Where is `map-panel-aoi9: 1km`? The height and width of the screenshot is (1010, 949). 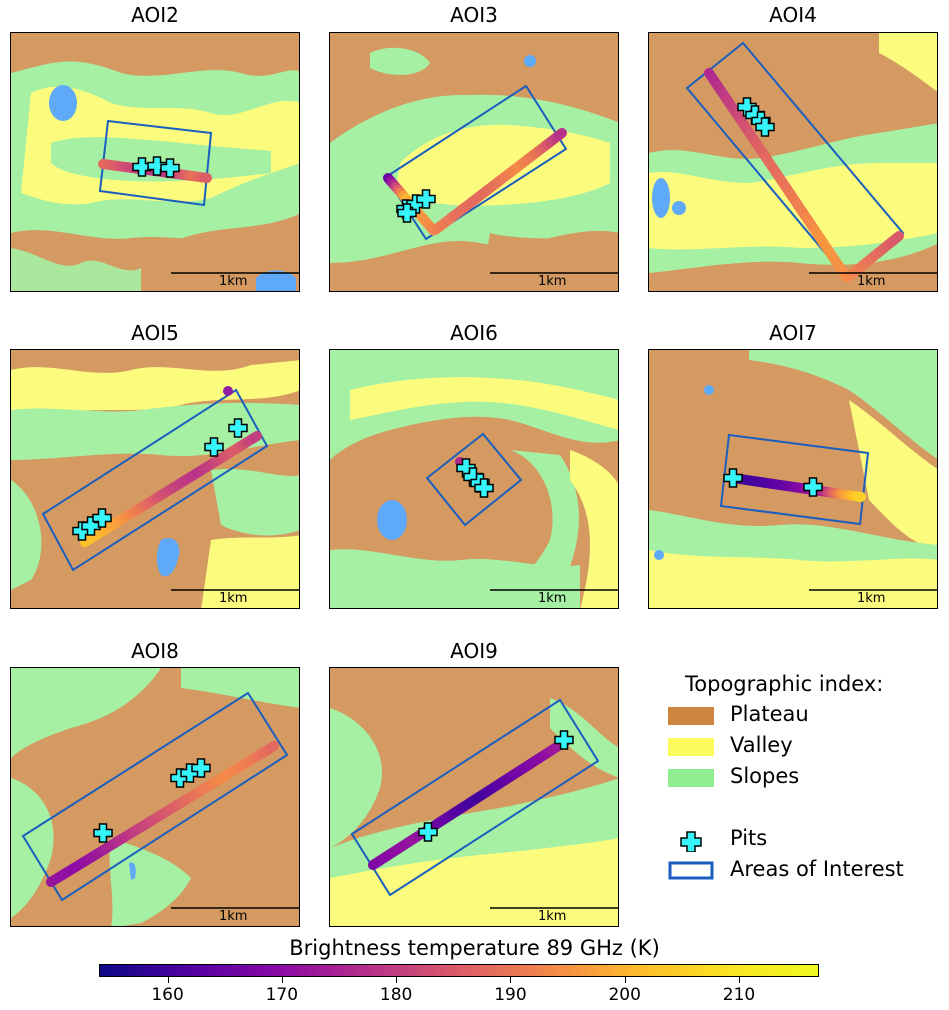 map-panel-aoi9: 1km is located at coordinates (474, 797).